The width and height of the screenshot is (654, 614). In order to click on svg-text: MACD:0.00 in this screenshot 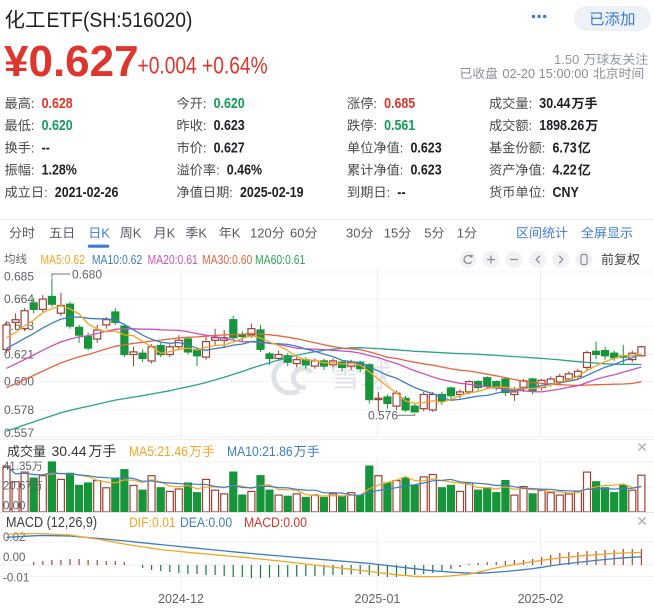, I will do `click(275, 522)`.